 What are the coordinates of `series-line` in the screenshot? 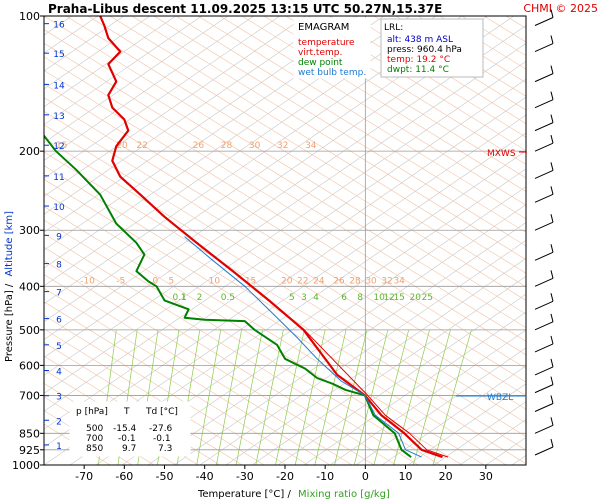 It's located at (340, 364).